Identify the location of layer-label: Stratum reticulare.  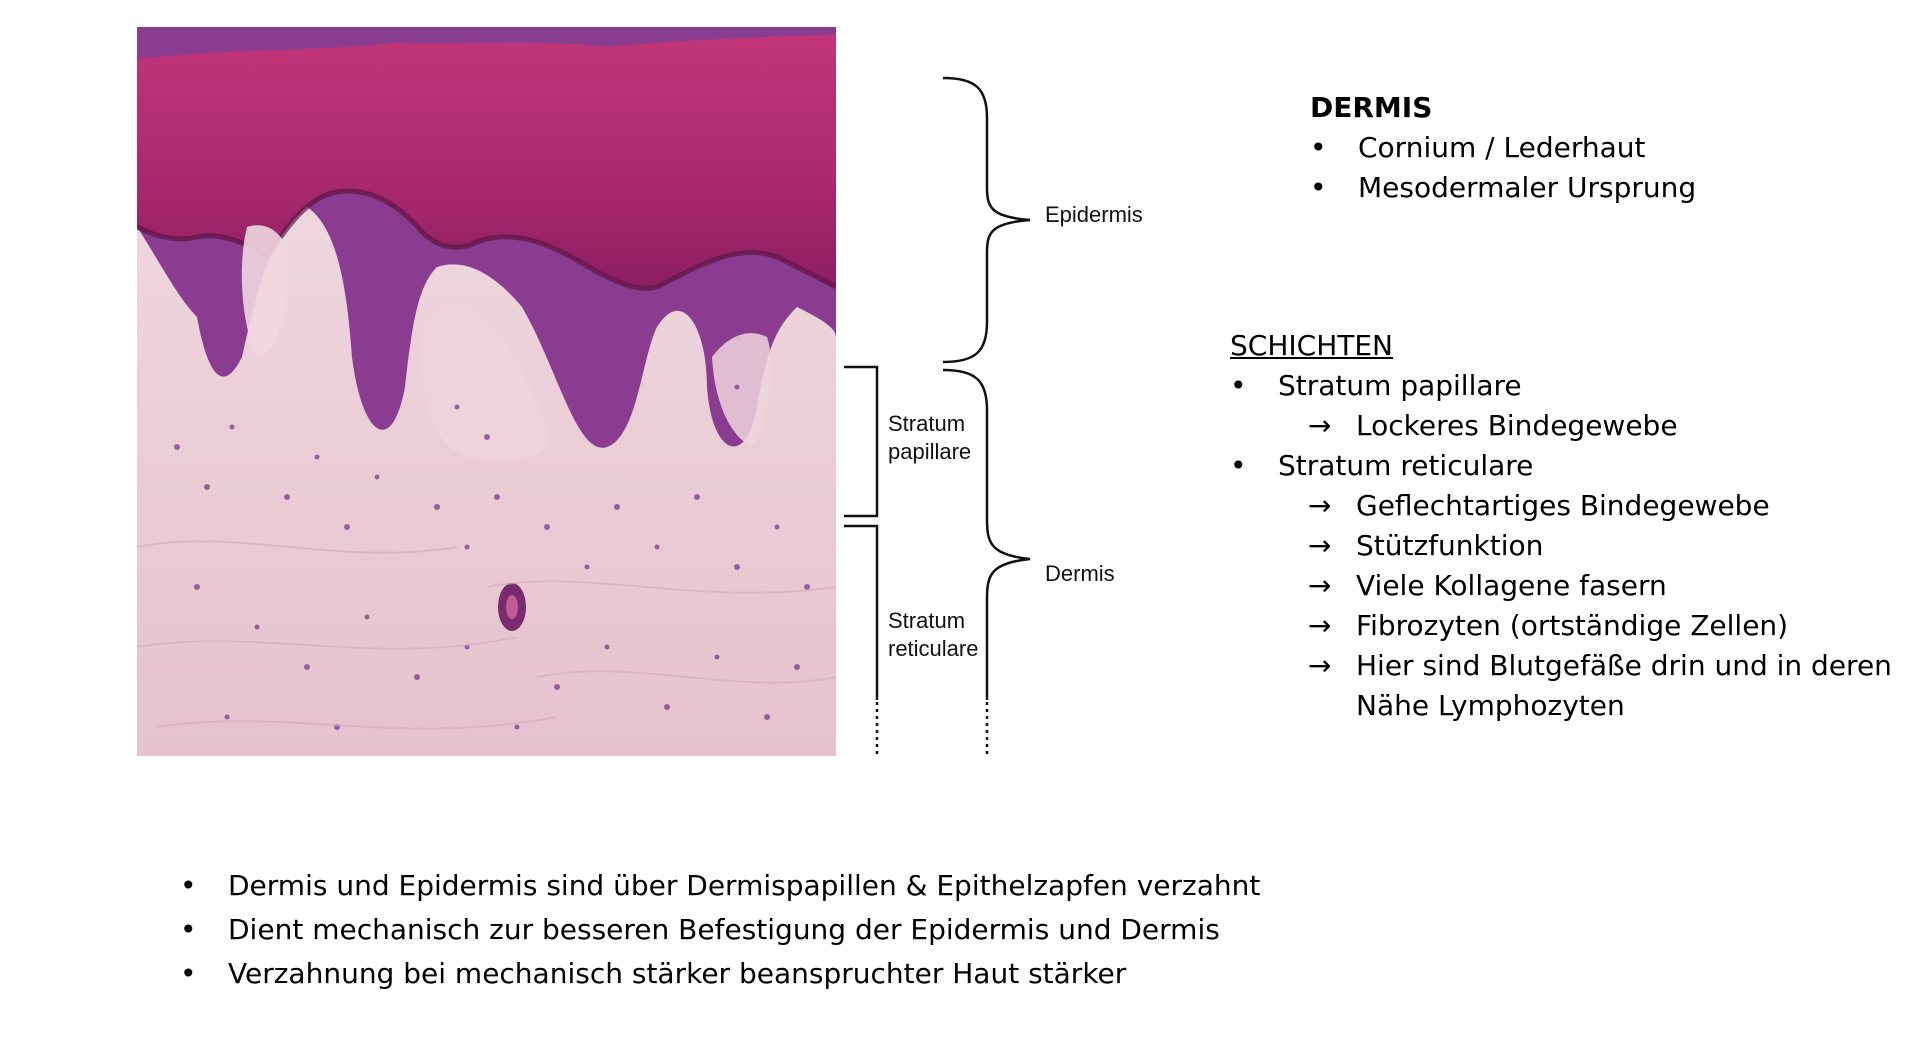
(1406, 465).